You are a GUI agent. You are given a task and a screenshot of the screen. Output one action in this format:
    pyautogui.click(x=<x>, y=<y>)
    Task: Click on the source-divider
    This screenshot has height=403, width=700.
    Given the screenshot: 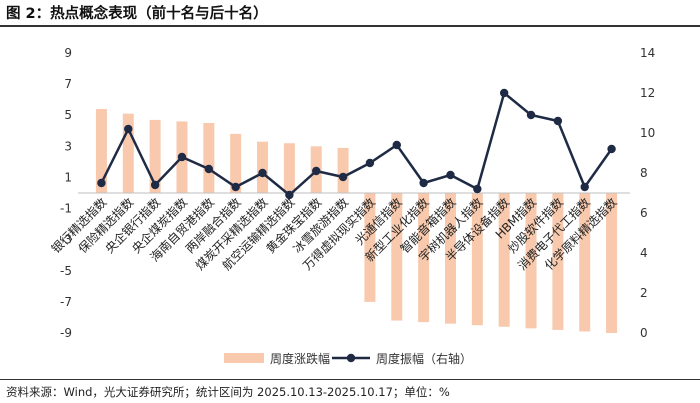 What is the action you would take?
    pyautogui.click(x=350, y=379)
    